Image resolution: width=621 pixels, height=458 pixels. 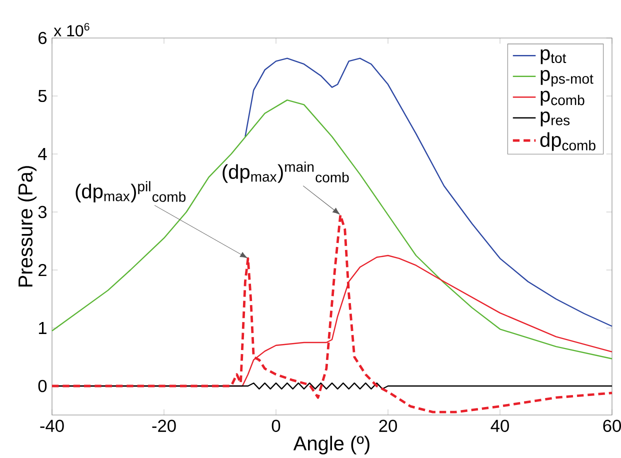 I want to click on x-tick-label: 60, so click(x=612, y=426).